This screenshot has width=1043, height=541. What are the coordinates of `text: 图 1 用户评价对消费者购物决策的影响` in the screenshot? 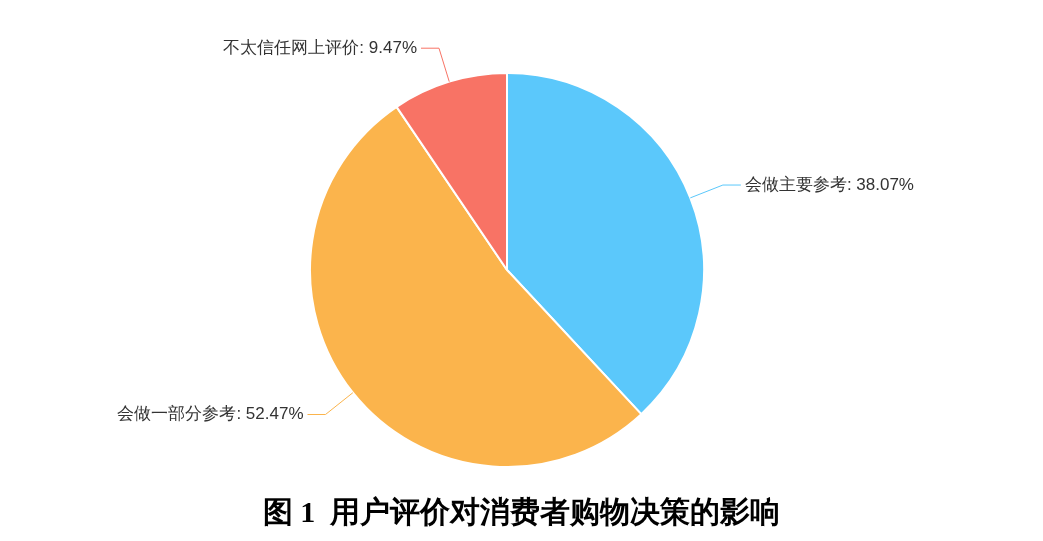 It's located at (521, 512).